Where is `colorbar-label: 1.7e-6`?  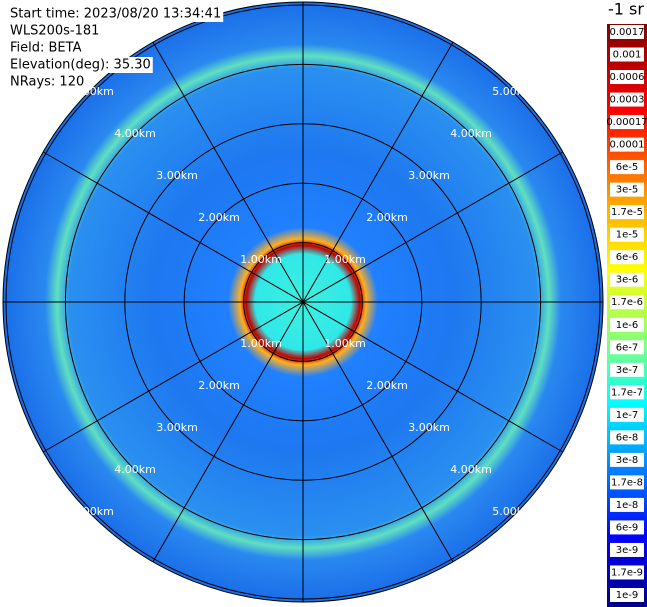 colorbar-label: 1.7e-6 is located at coordinates (627, 302).